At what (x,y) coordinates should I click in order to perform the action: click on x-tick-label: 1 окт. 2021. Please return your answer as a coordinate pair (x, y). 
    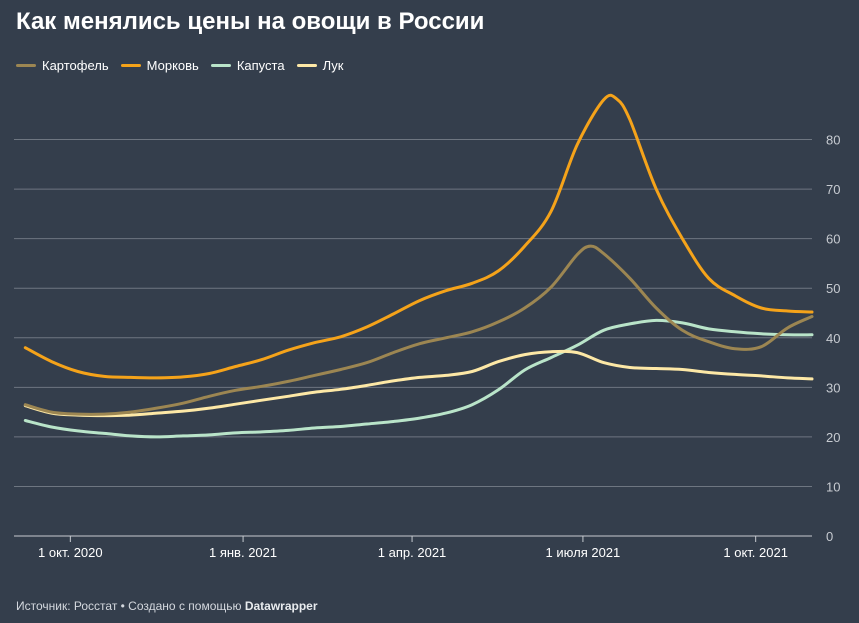
    Looking at the image, I should click on (755, 552).